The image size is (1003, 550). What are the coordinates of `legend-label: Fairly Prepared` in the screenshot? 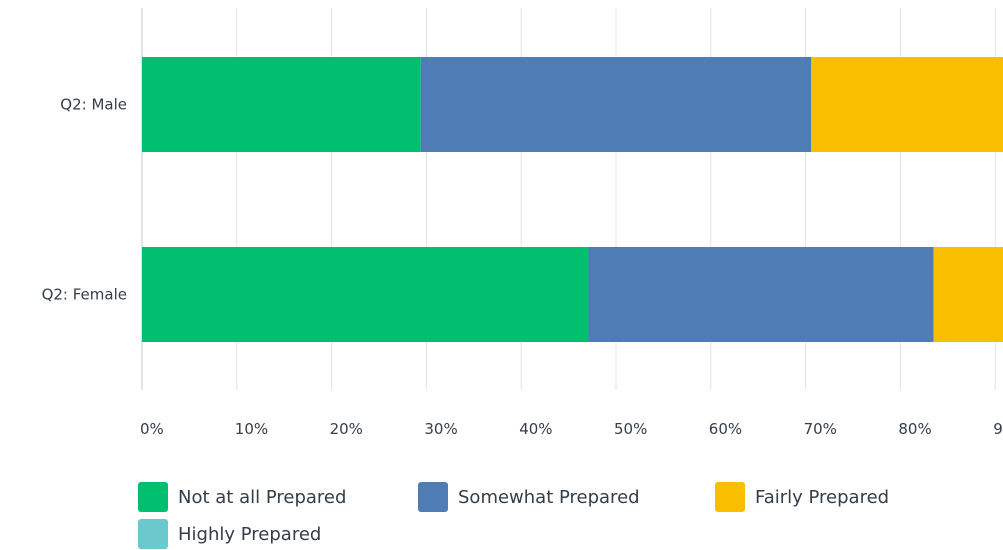 It's located at (822, 497).